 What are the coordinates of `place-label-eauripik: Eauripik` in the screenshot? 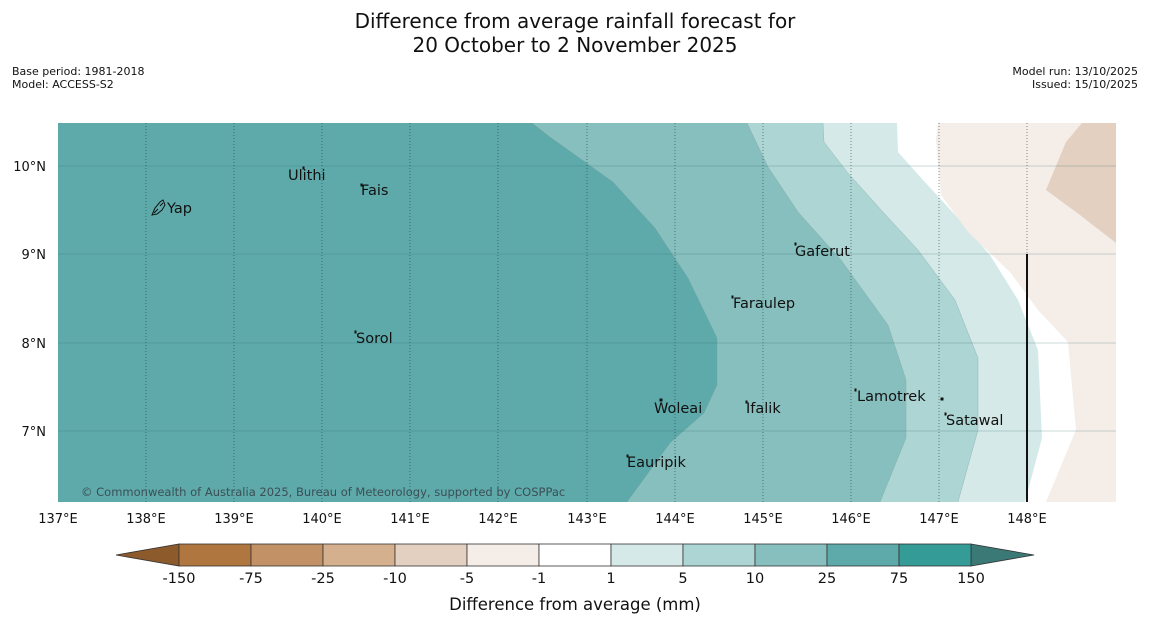 It's located at (656, 463).